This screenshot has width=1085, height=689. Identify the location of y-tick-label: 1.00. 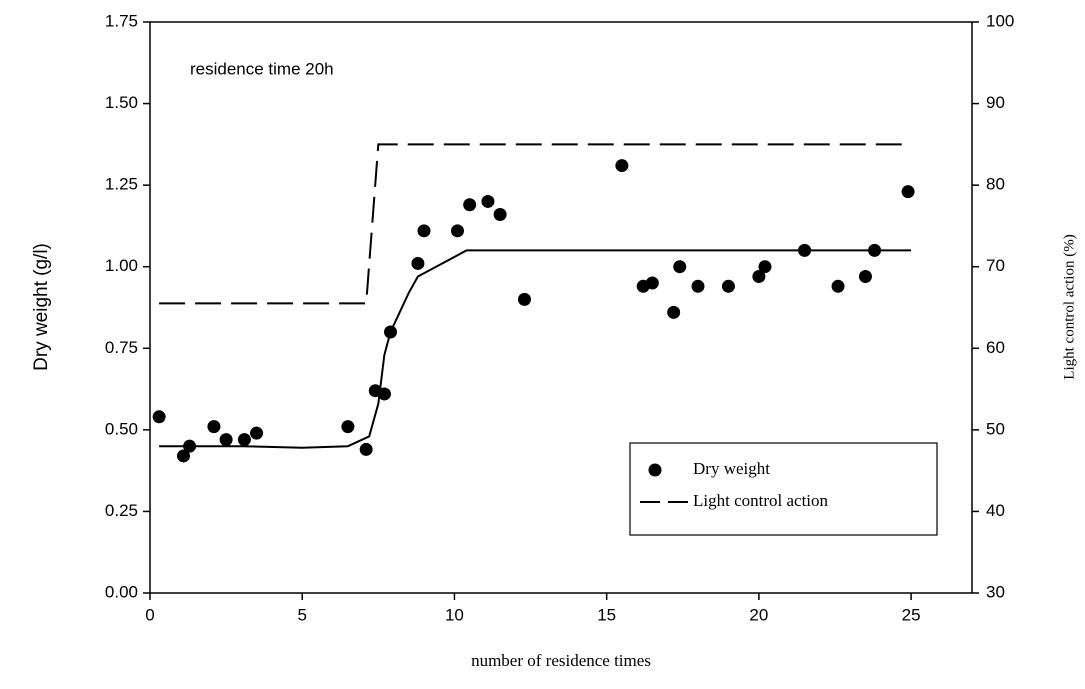
(121, 265).